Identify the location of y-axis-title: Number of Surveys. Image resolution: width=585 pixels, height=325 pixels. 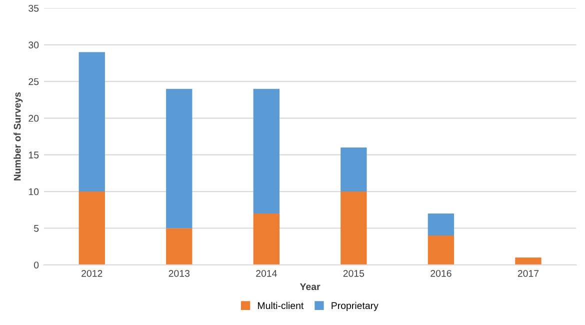
(18, 136).